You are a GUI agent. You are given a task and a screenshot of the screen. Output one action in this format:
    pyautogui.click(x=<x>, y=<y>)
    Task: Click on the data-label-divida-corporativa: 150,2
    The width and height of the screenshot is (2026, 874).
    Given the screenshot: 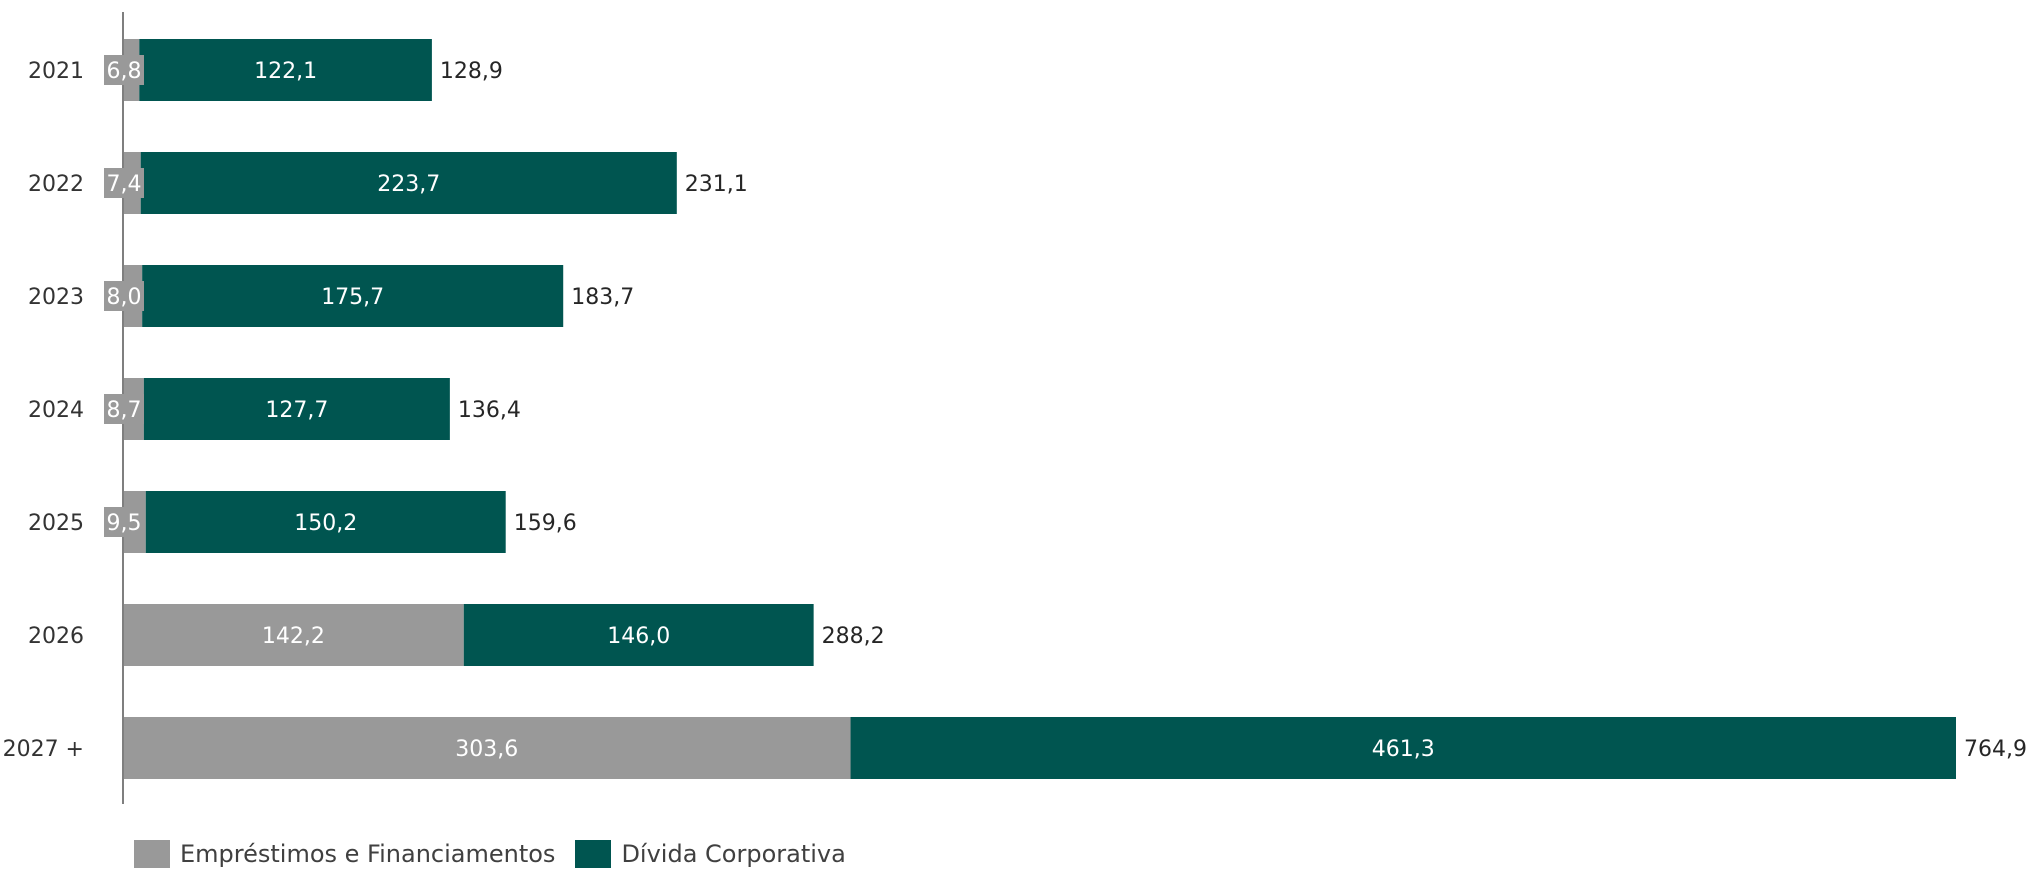 What is the action you would take?
    pyautogui.click(x=325, y=523)
    